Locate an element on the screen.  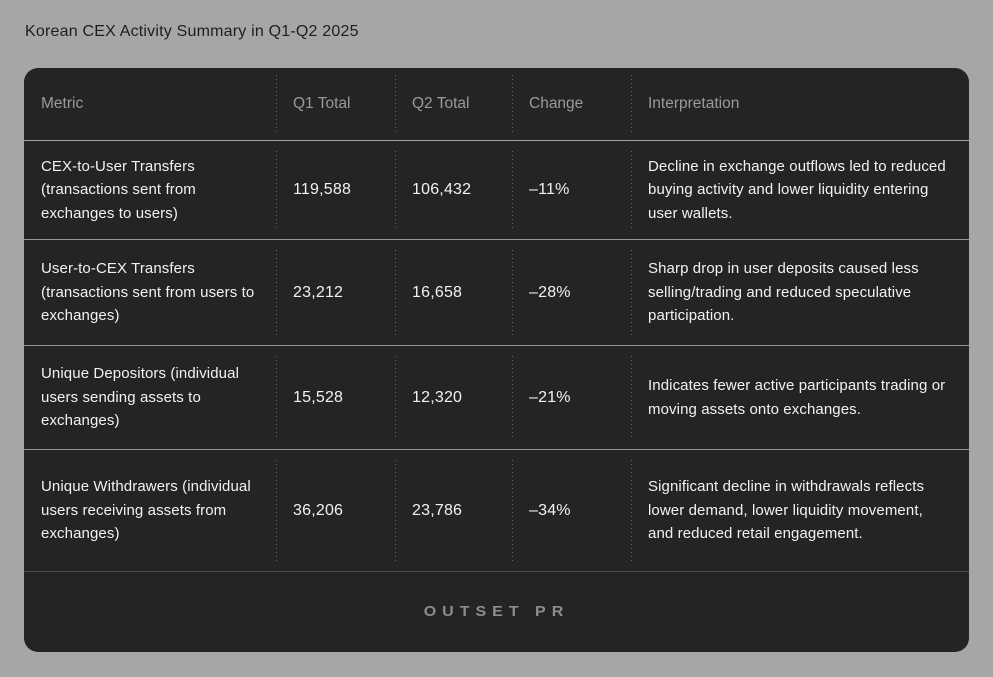
q1-total-value: 36,206 is located at coordinates (335, 510).